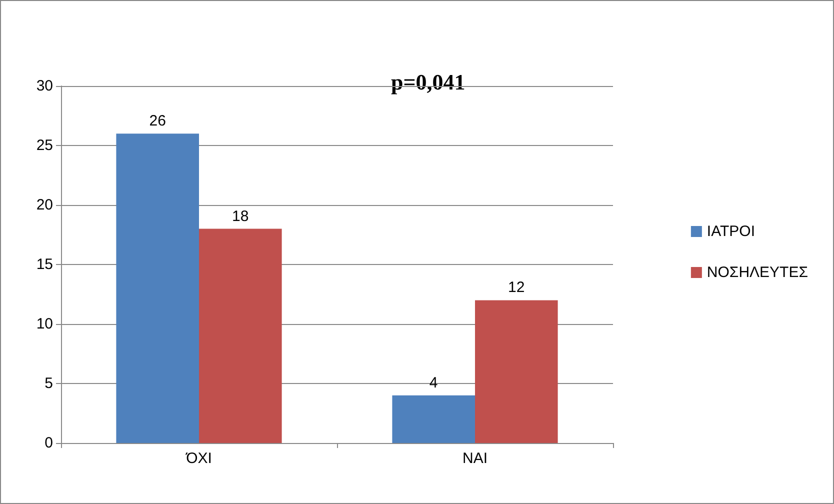 This screenshot has height=504, width=834. I want to click on y-tick-label: 0, so click(48, 443).